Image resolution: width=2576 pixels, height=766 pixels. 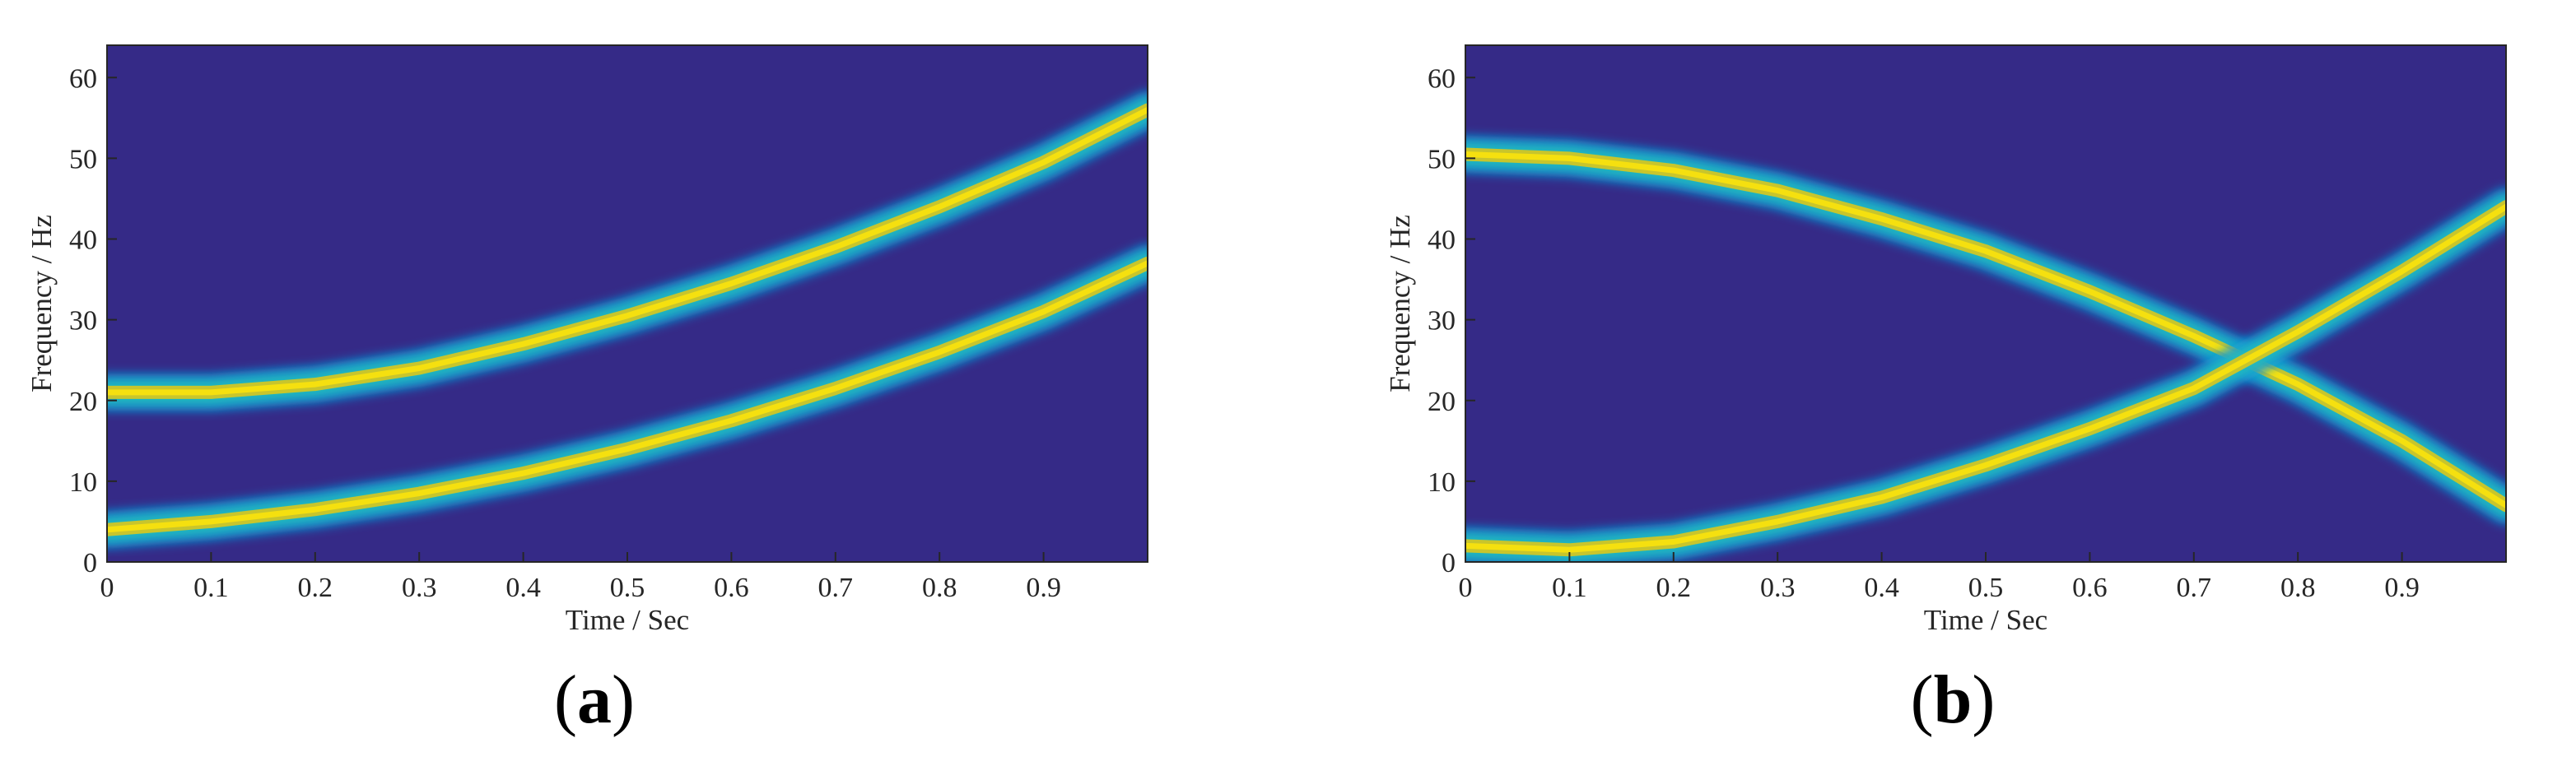 What do you see at coordinates (315, 588) in the screenshot?
I see `chart-a-x-tick-label: 0.2` at bounding box center [315, 588].